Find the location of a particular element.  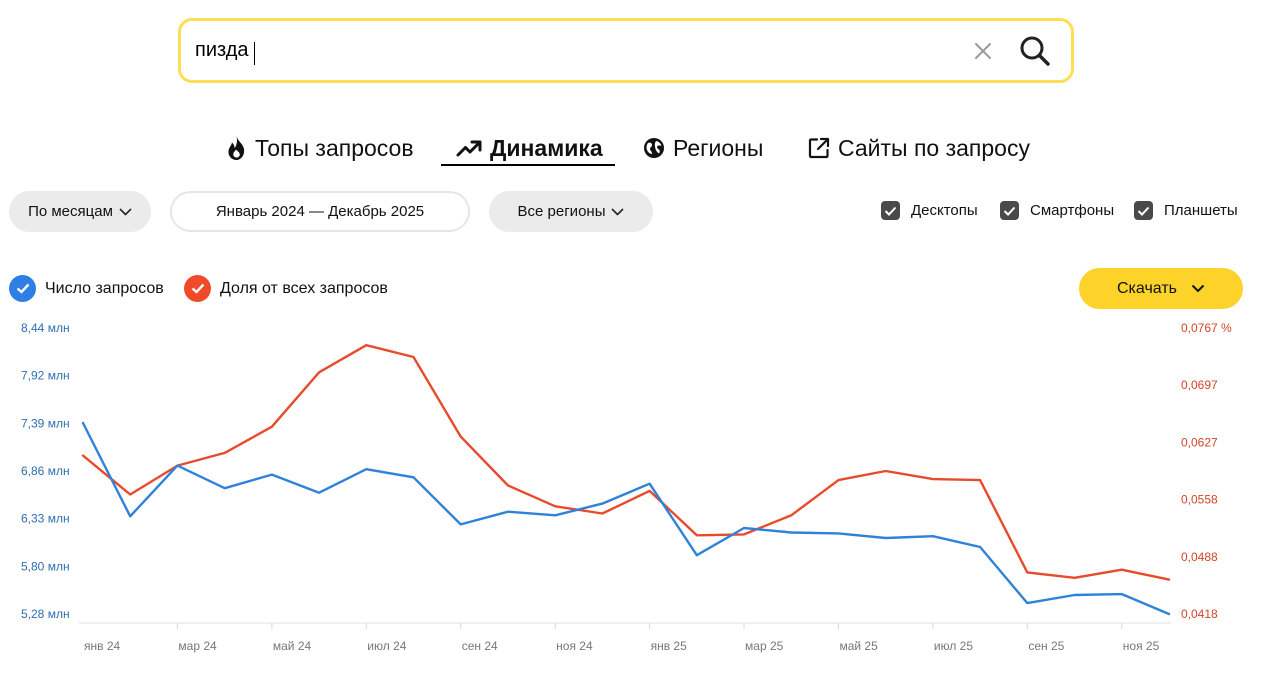

legend-requests-label: Число запросов is located at coordinates (104, 288).